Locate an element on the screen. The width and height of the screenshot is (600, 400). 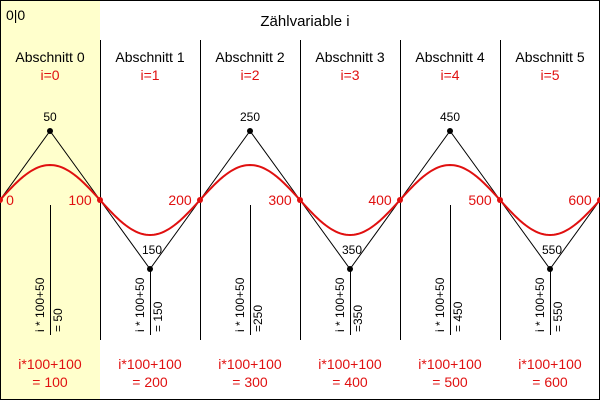
bottom-result: = 100 is located at coordinates (50, 382).